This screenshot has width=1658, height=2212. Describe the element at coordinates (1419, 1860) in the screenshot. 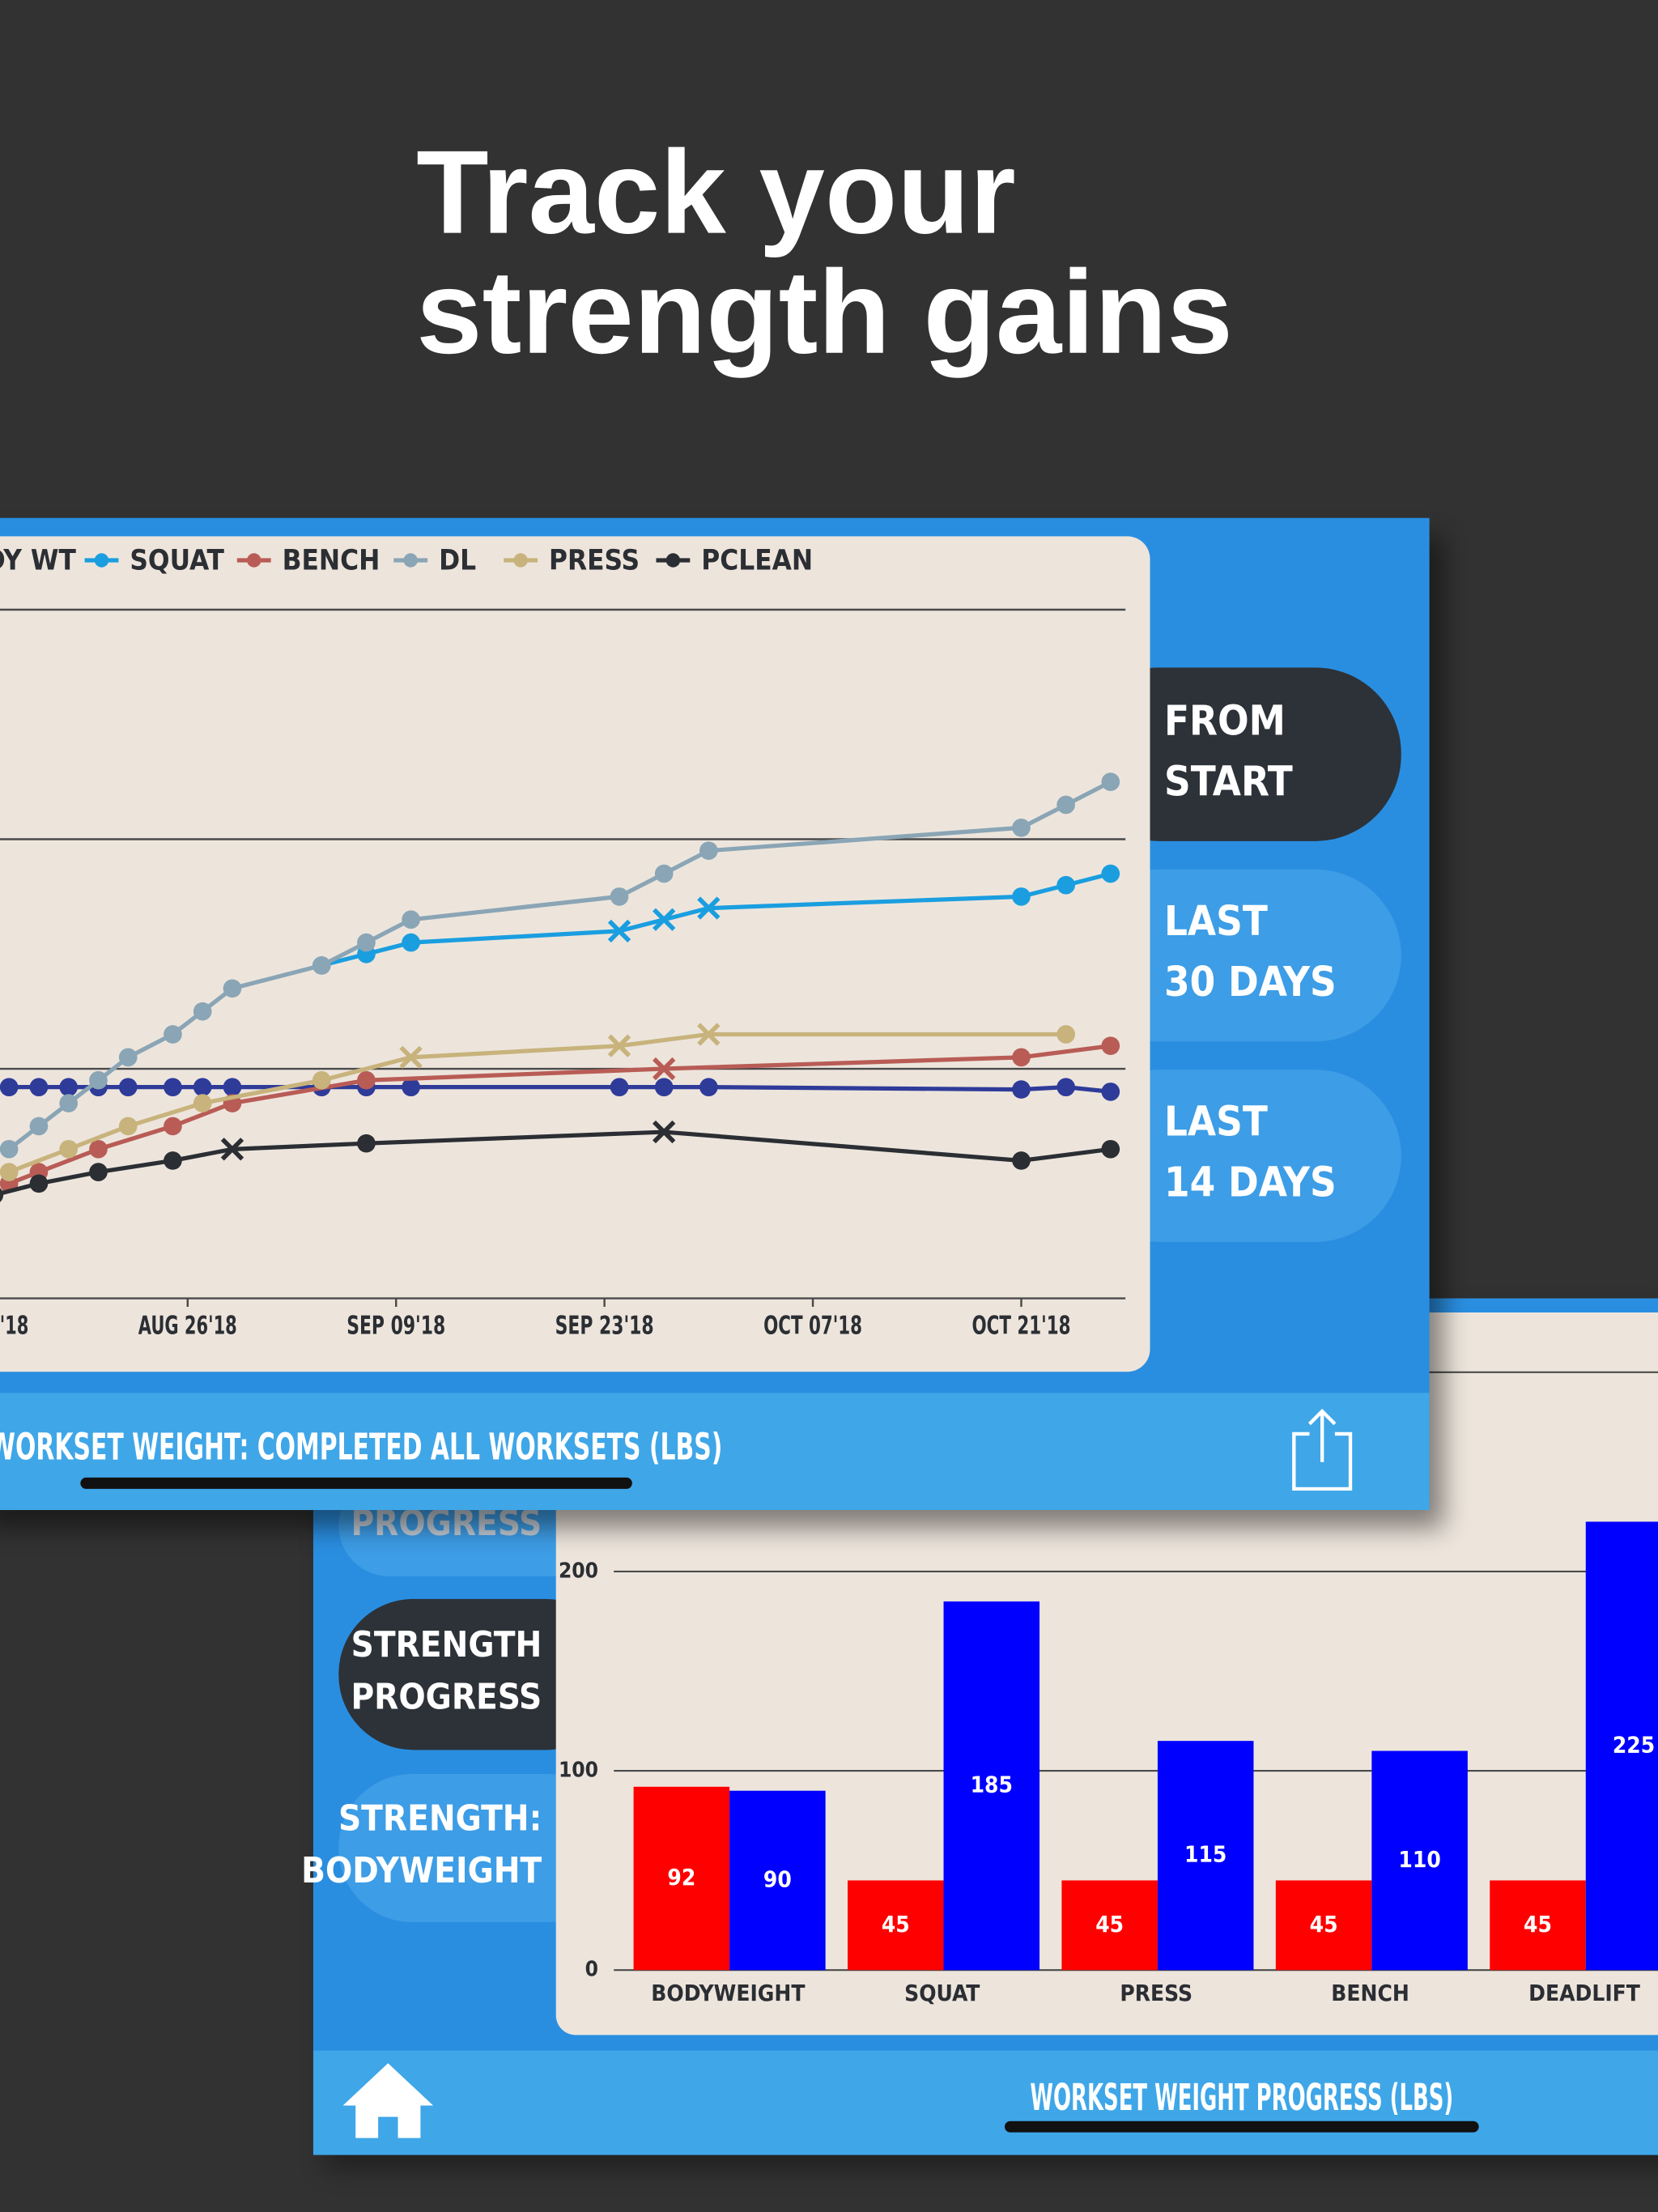

I see `bar-value-label: 110` at that location.